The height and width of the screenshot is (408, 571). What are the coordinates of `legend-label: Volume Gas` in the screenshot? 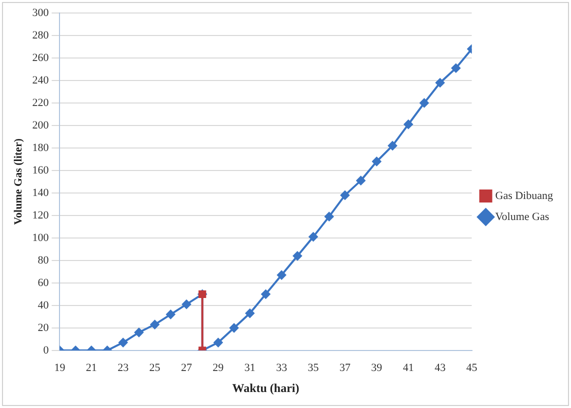 It's located at (522, 216).